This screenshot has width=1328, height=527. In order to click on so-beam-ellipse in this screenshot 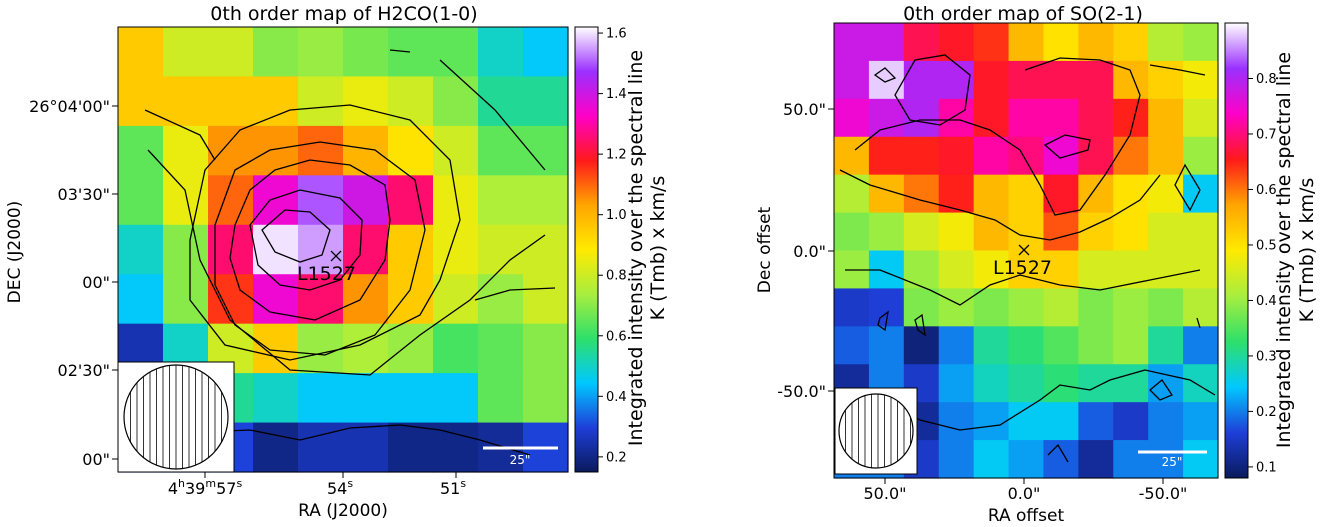, I will do `click(876, 431)`.